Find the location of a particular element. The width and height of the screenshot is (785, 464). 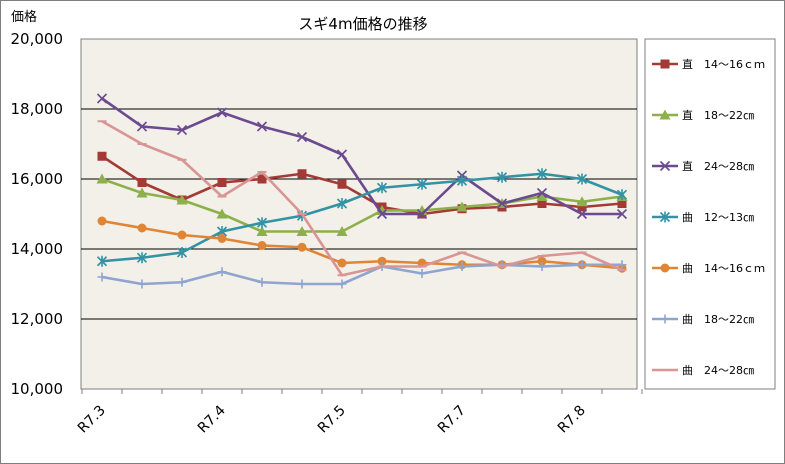

legend-item: 曲 18～22㎝ is located at coordinates (703, 319).